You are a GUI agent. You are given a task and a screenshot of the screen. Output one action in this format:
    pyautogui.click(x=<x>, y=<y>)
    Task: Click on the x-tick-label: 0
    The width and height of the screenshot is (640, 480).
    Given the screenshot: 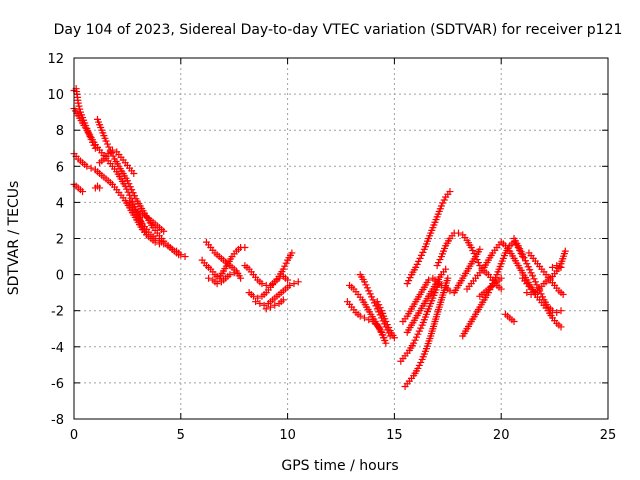 What is the action you would take?
    pyautogui.click(x=74, y=435)
    